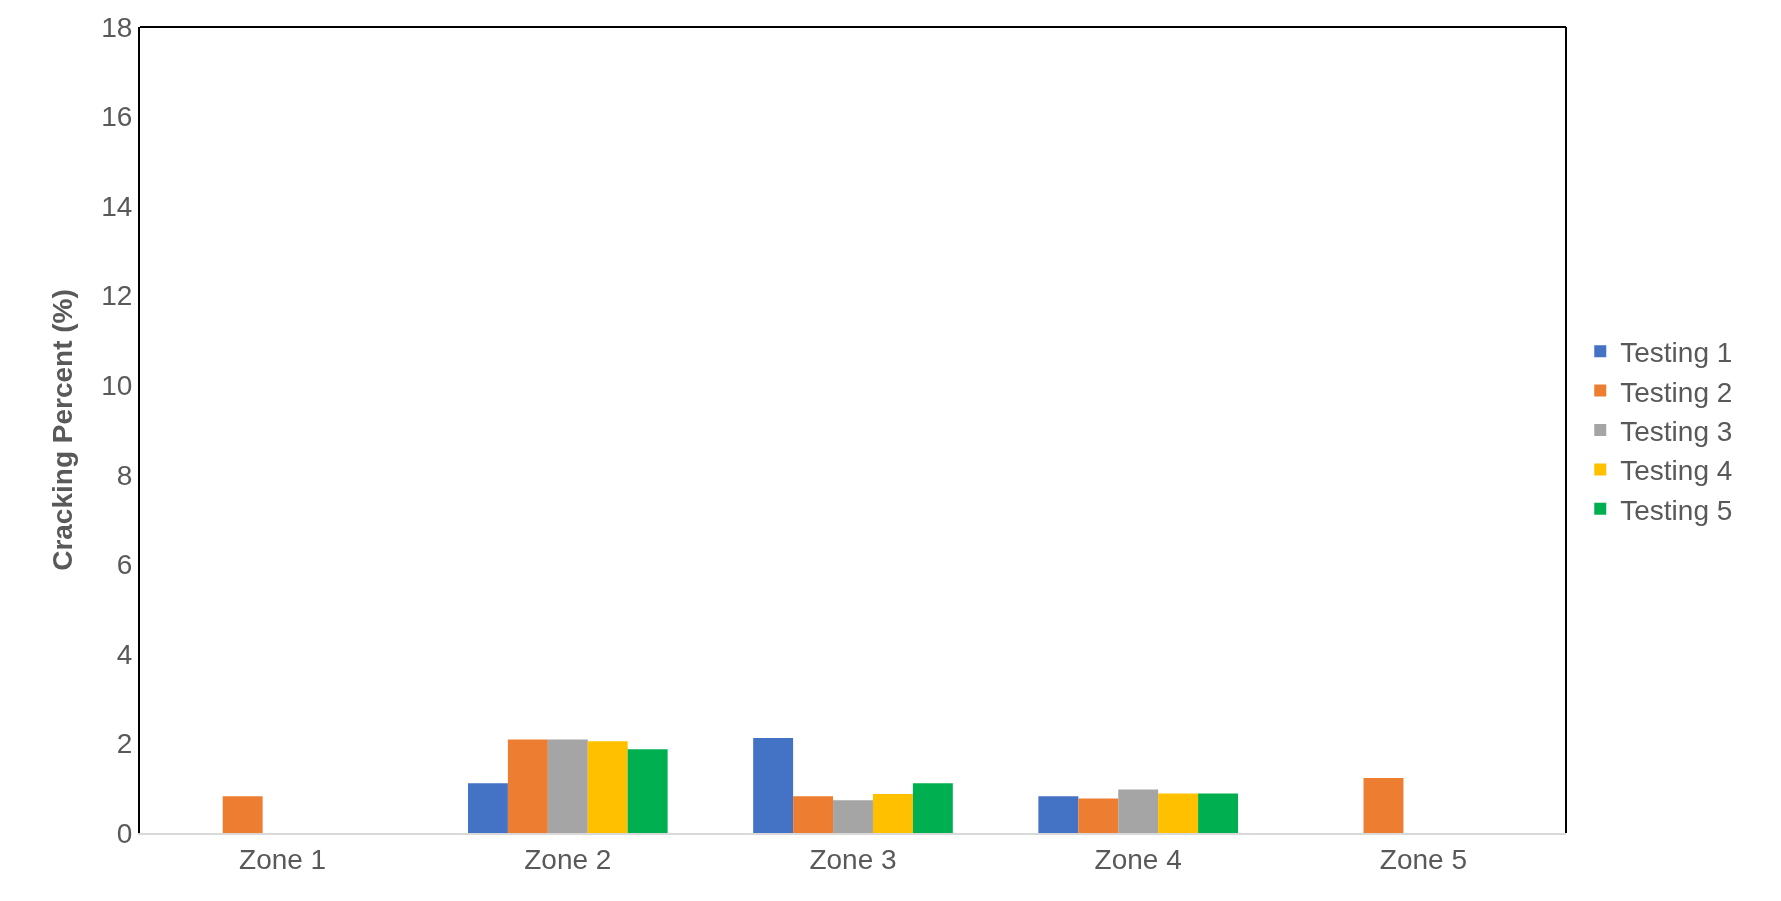  Describe the element at coordinates (283, 859) in the screenshot. I see `x-tick-label: Zone 1` at that location.